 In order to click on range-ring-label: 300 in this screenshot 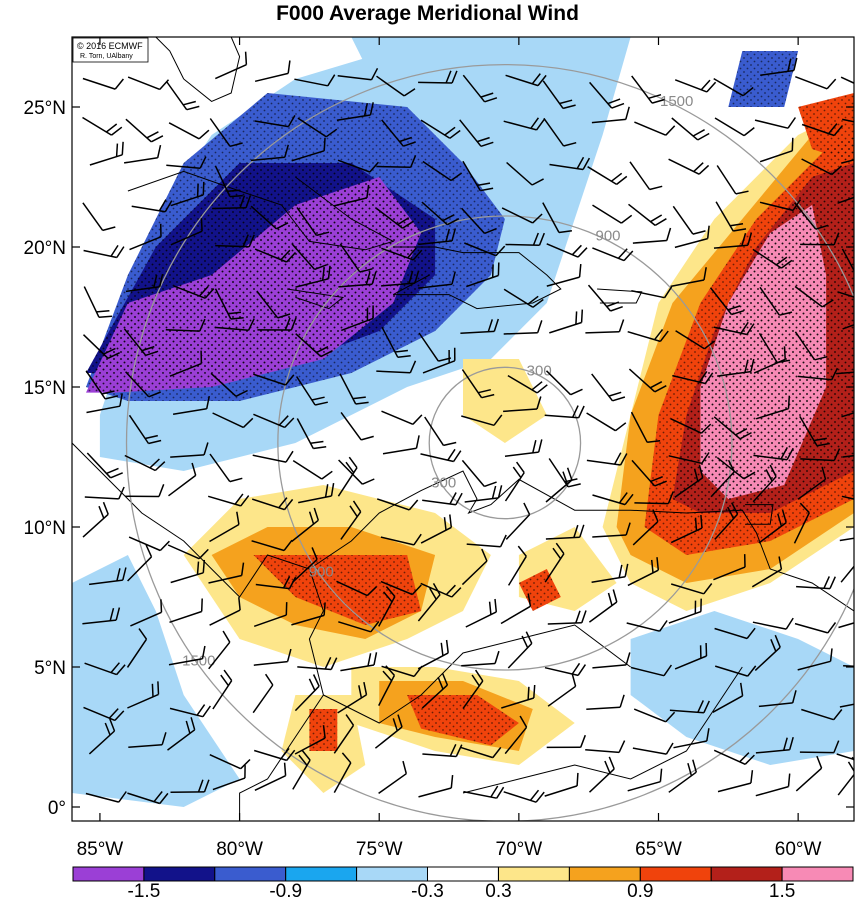, I will do `click(443, 483)`.